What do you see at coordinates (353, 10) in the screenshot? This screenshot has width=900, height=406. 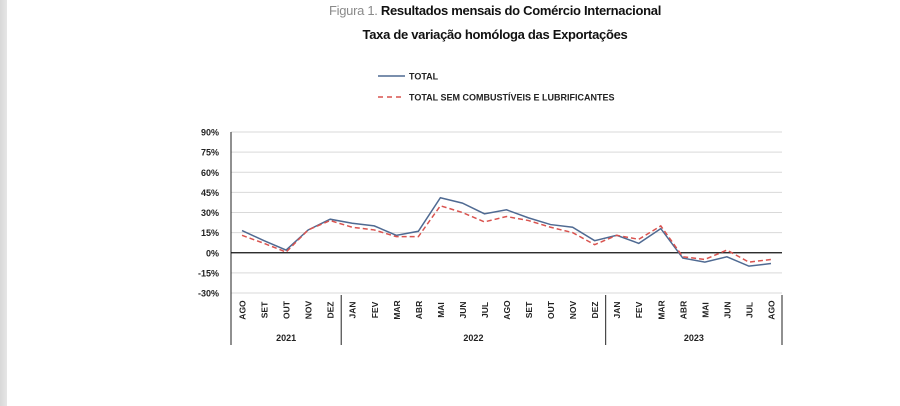 I see `figure-label: Figura 1.` at bounding box center [353, 10].